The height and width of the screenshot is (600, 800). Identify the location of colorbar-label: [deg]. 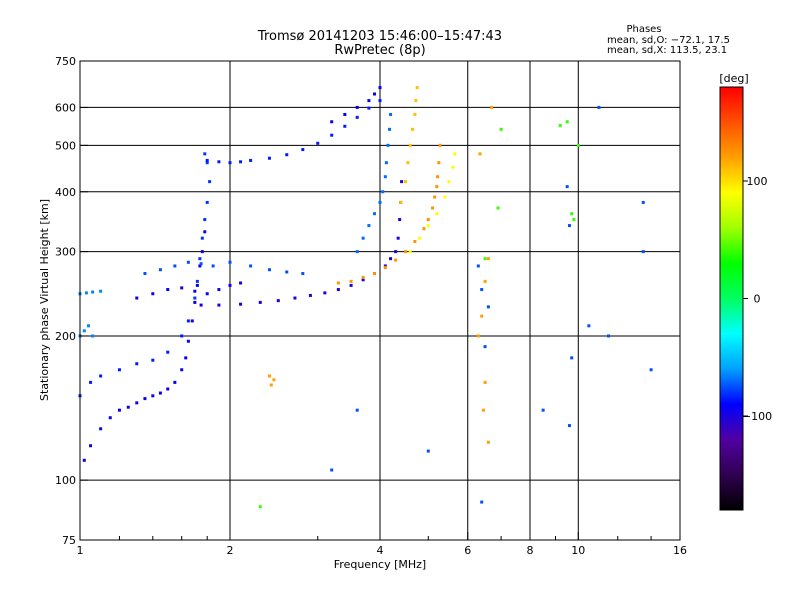
(733, 78).